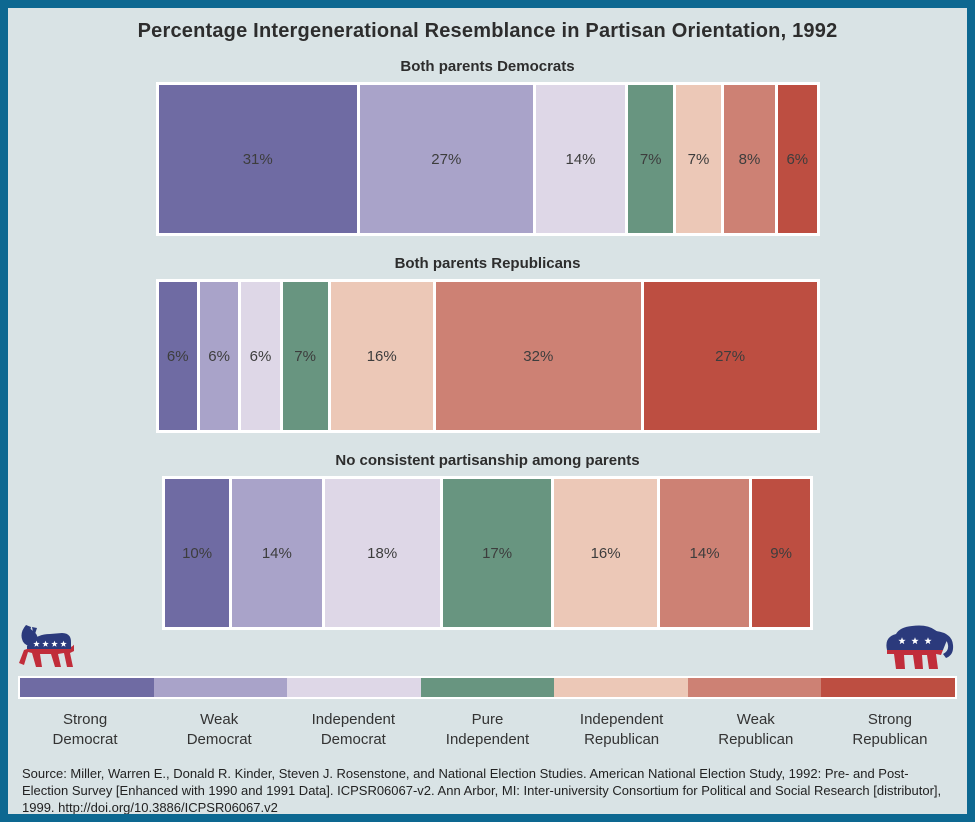 Image resolution: width=975 pixels, height=822 pixels. I want to click on bar-segment-weak-democrat: 6%, so click(219, 356).